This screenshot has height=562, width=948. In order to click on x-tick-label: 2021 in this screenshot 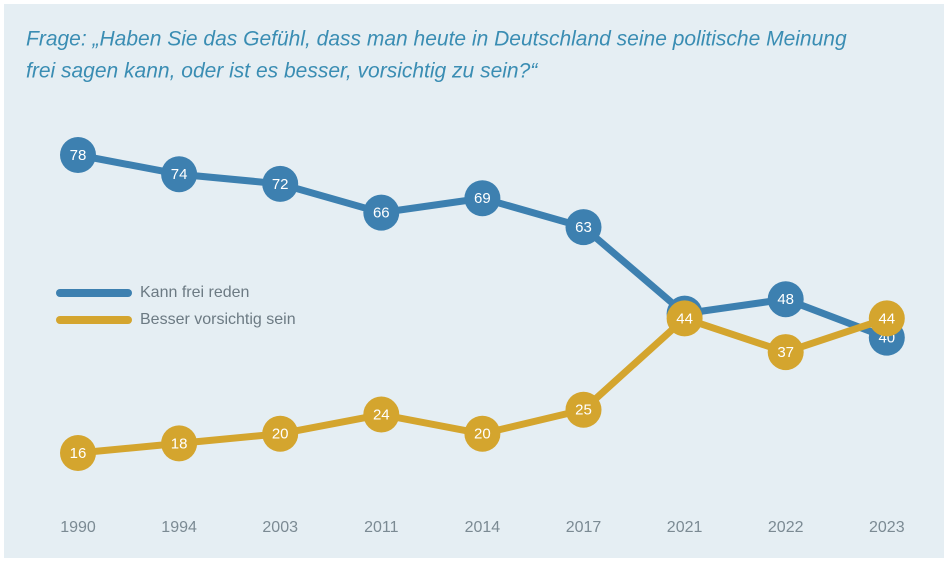, I will do `click(685, 527)`.